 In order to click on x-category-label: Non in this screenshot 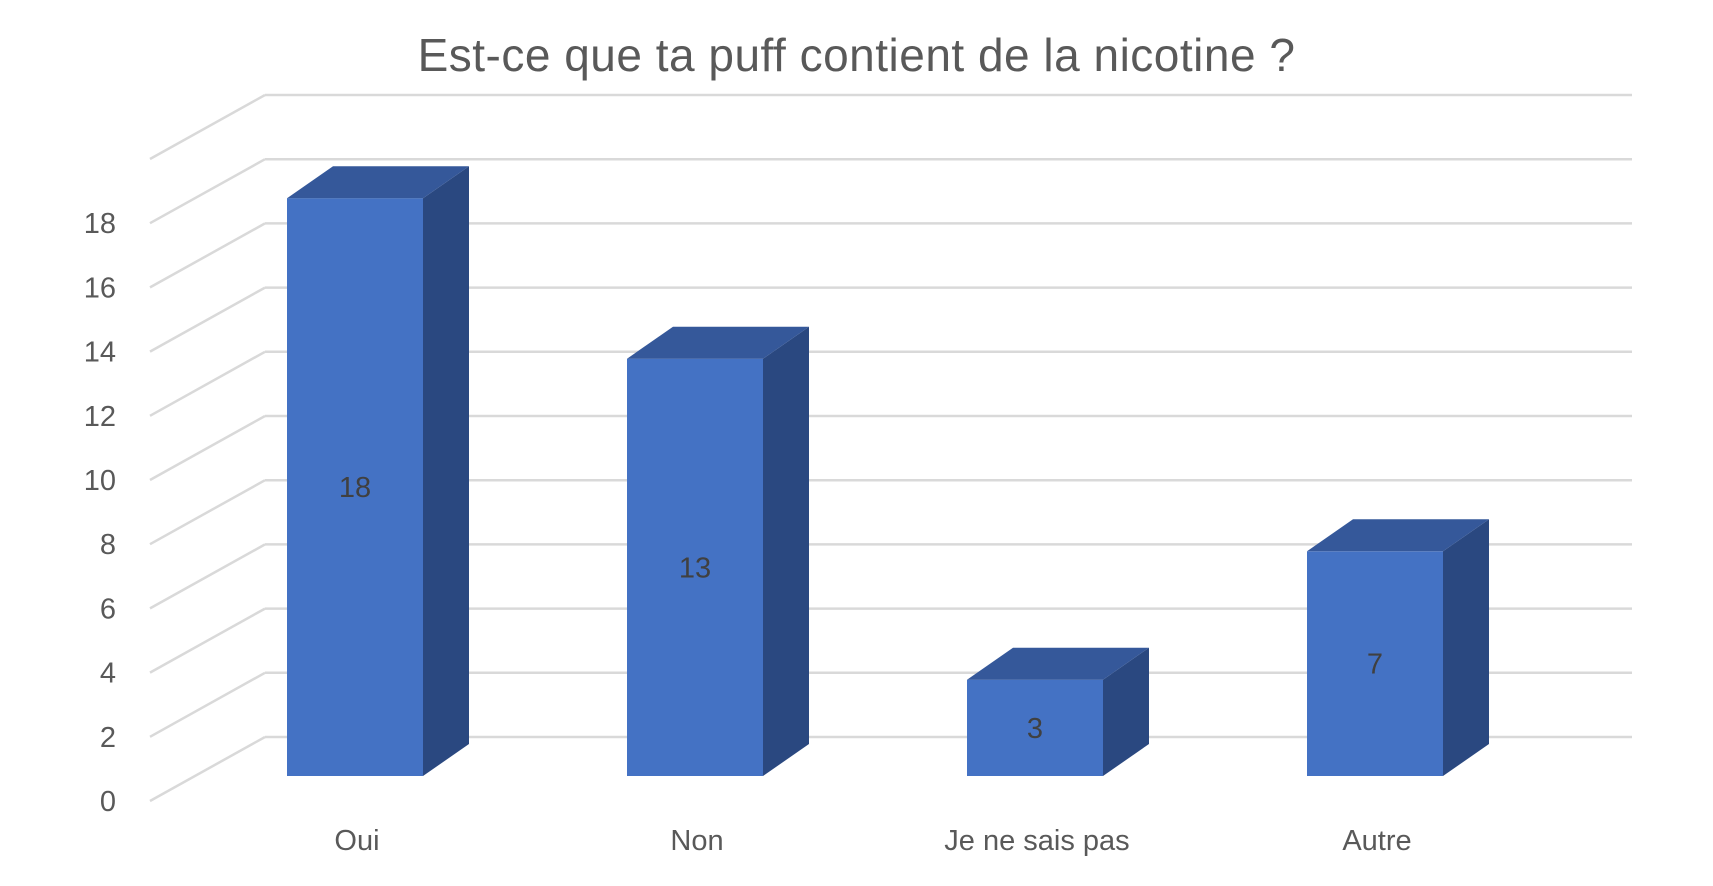, I will do `click(696, 841)`.